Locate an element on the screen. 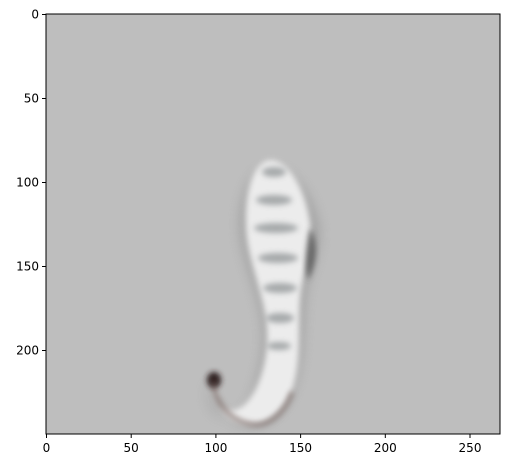 This screenshot has height=473, width=508. y-tick-label: 100 is located at coordinates (27, 183).